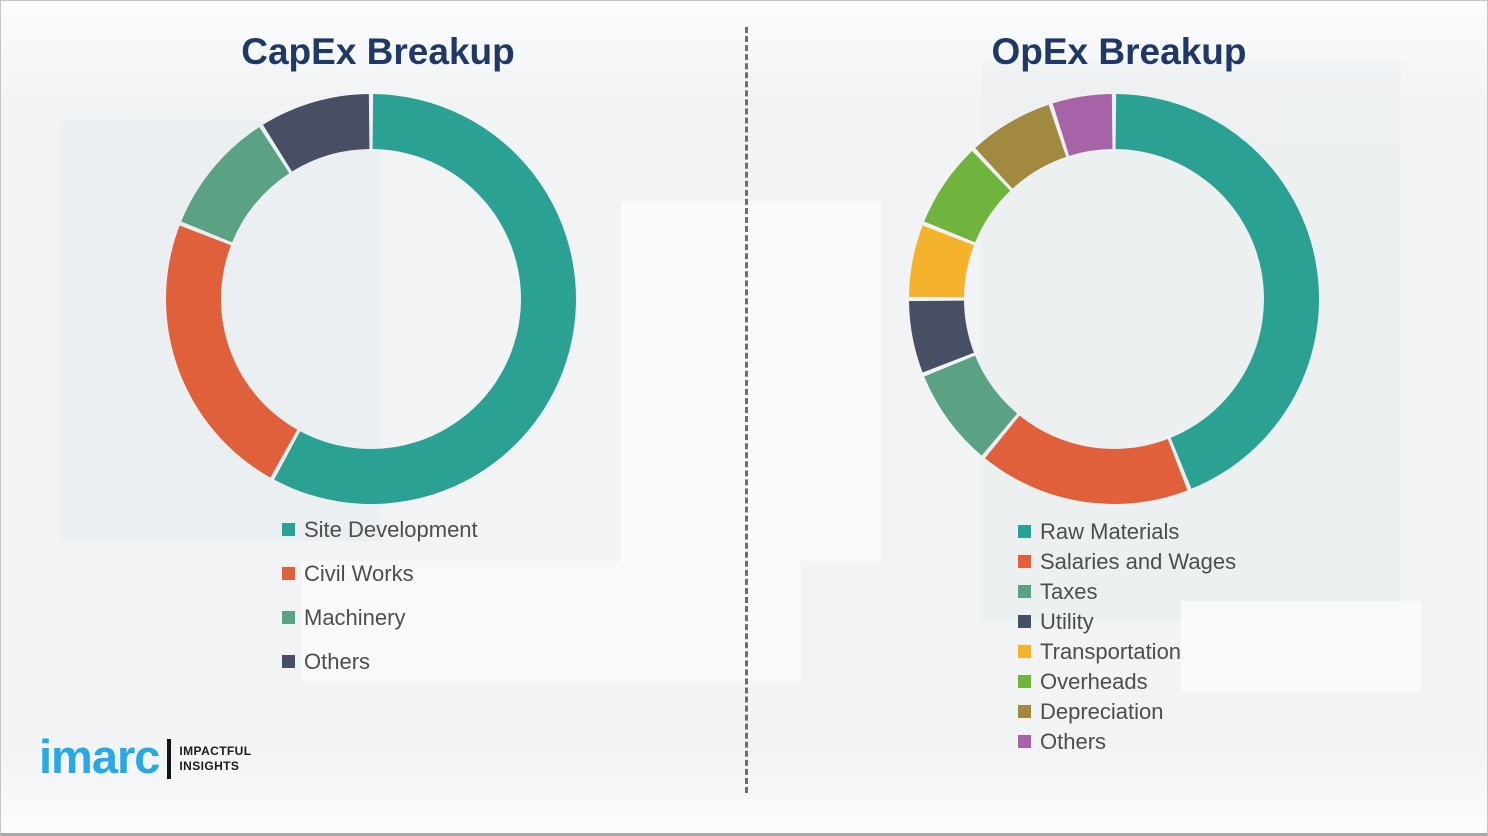 The image size is (1488, 836). I want to click on legend-label: Raw Materials, so click(1110, 531).